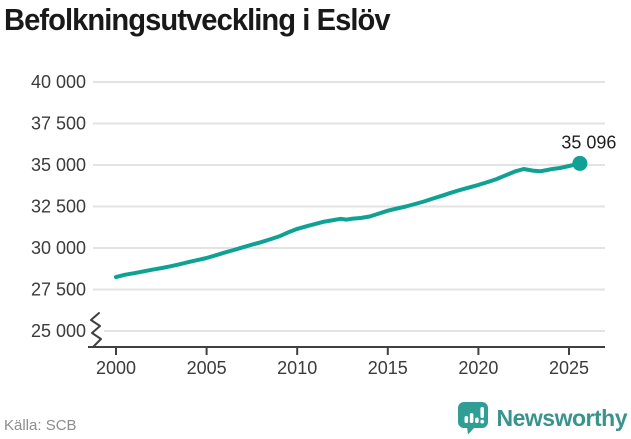  What do you see at coordinates (478, 368) in the screenshot?
I see `x-axis-tick-label: 2020` at bounding box center [478, 368].